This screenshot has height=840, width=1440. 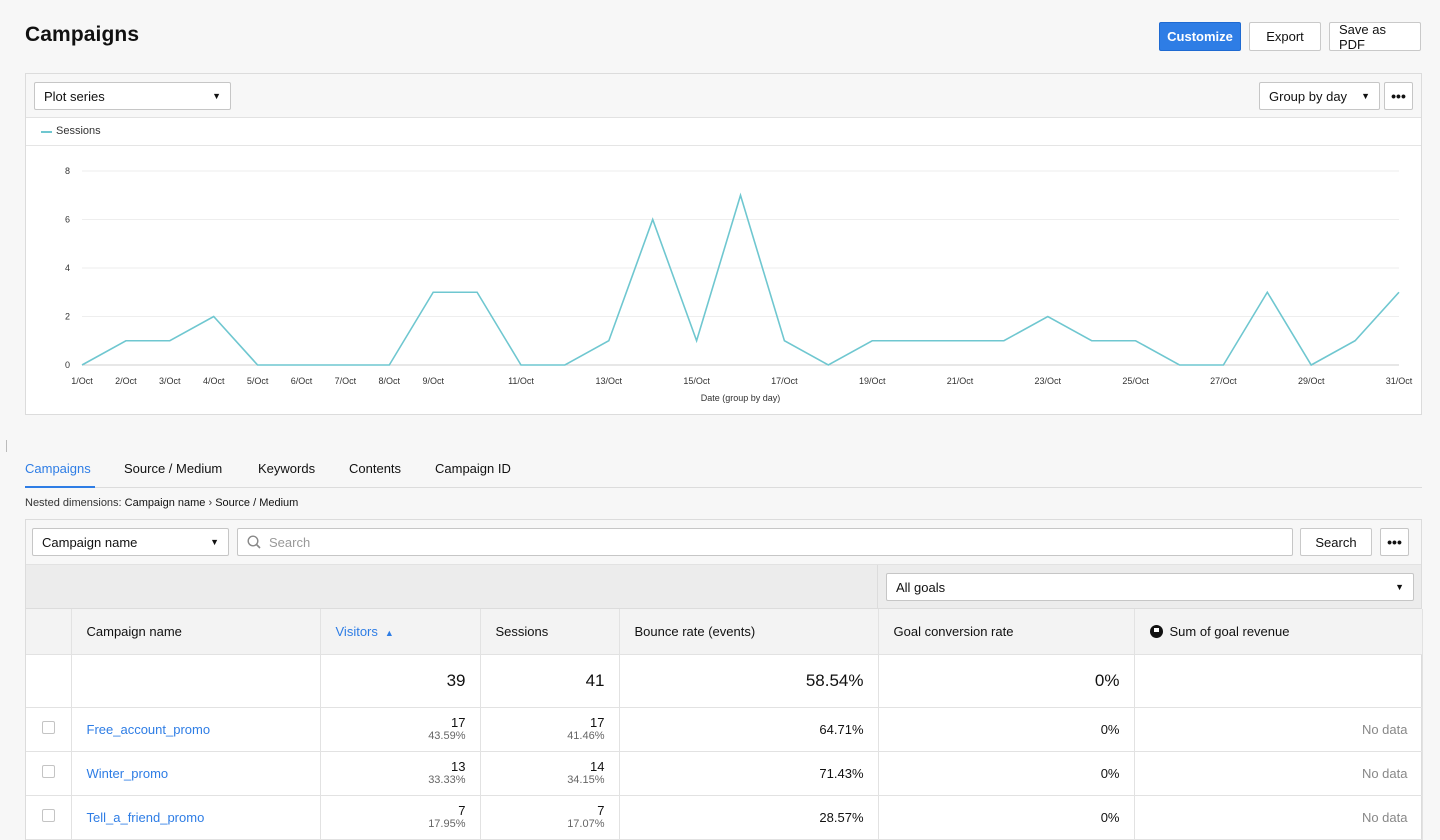 What do you see at coordinates (473, 468) in the screenshot?
I see `tab-campaign-id: Campaign ID` at bounding box center [473, 468].